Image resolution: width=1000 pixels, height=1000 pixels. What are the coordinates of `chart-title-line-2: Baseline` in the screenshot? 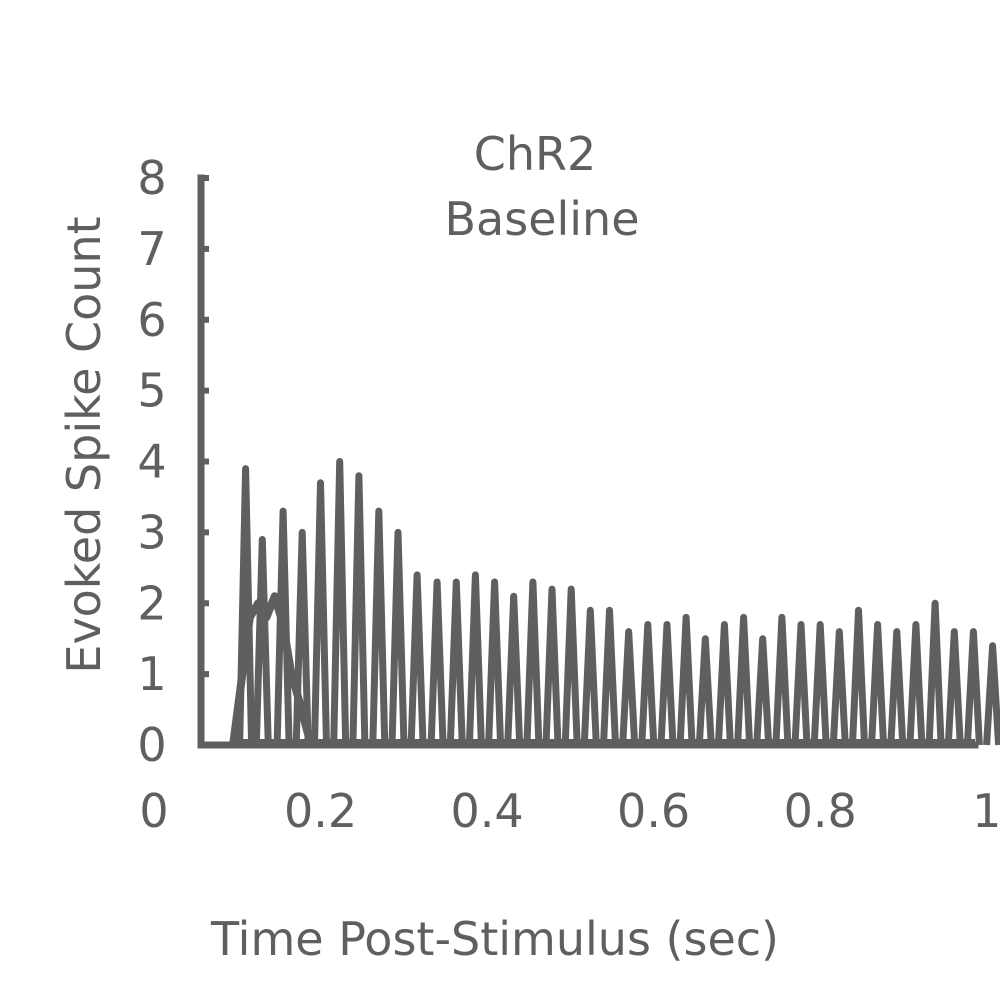 It's located at (541, 219).